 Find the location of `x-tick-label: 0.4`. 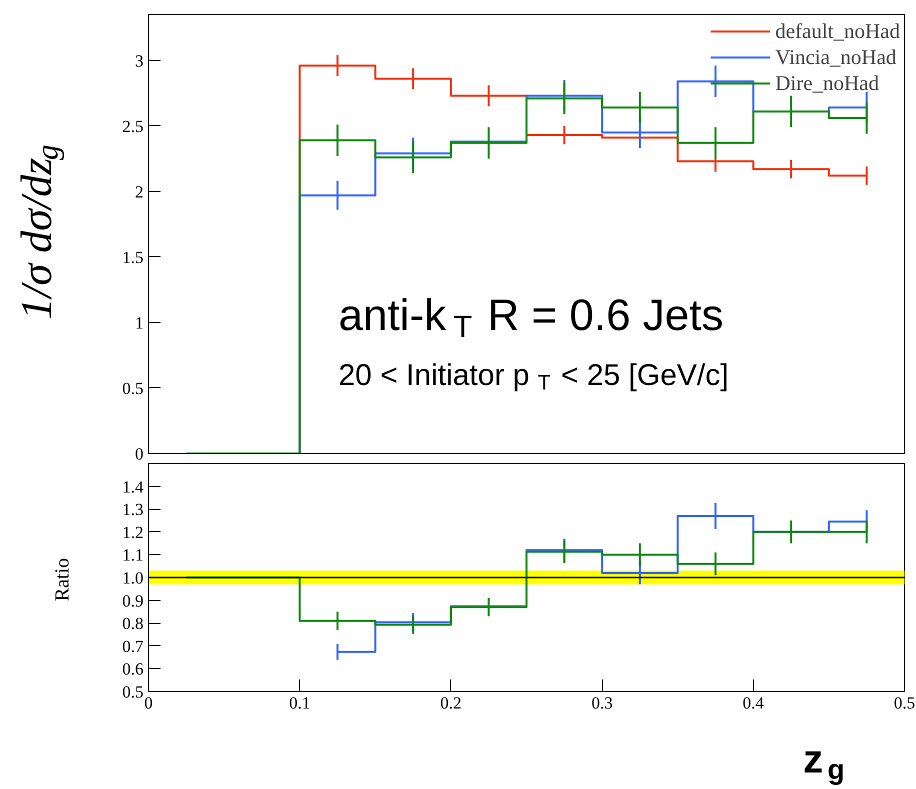

x-tick-label: 0.4 is located at coordinates (753, 703).